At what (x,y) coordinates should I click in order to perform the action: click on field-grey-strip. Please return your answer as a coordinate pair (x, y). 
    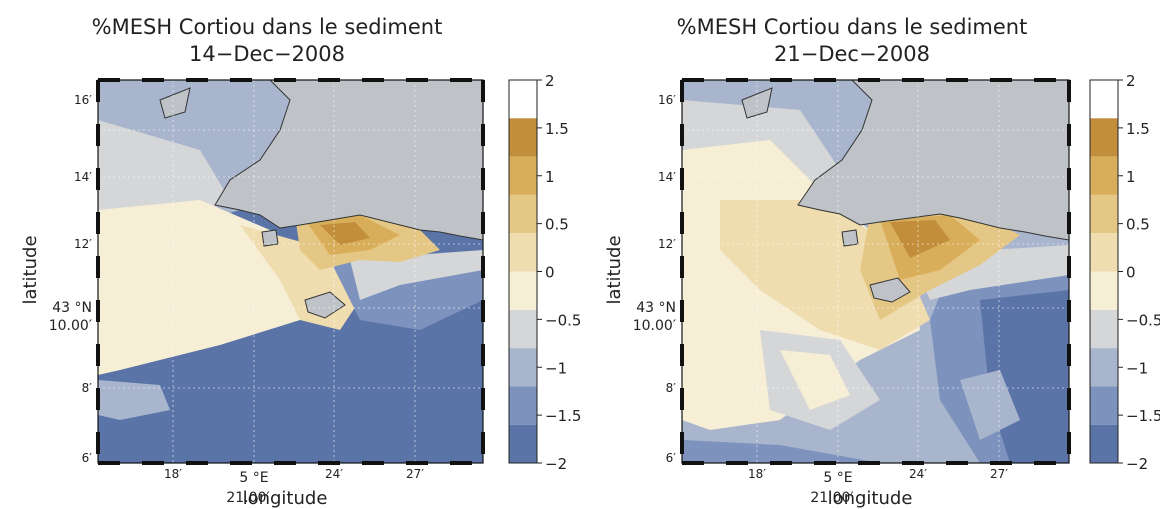
    Looking at the image, I should click on (416, 275).